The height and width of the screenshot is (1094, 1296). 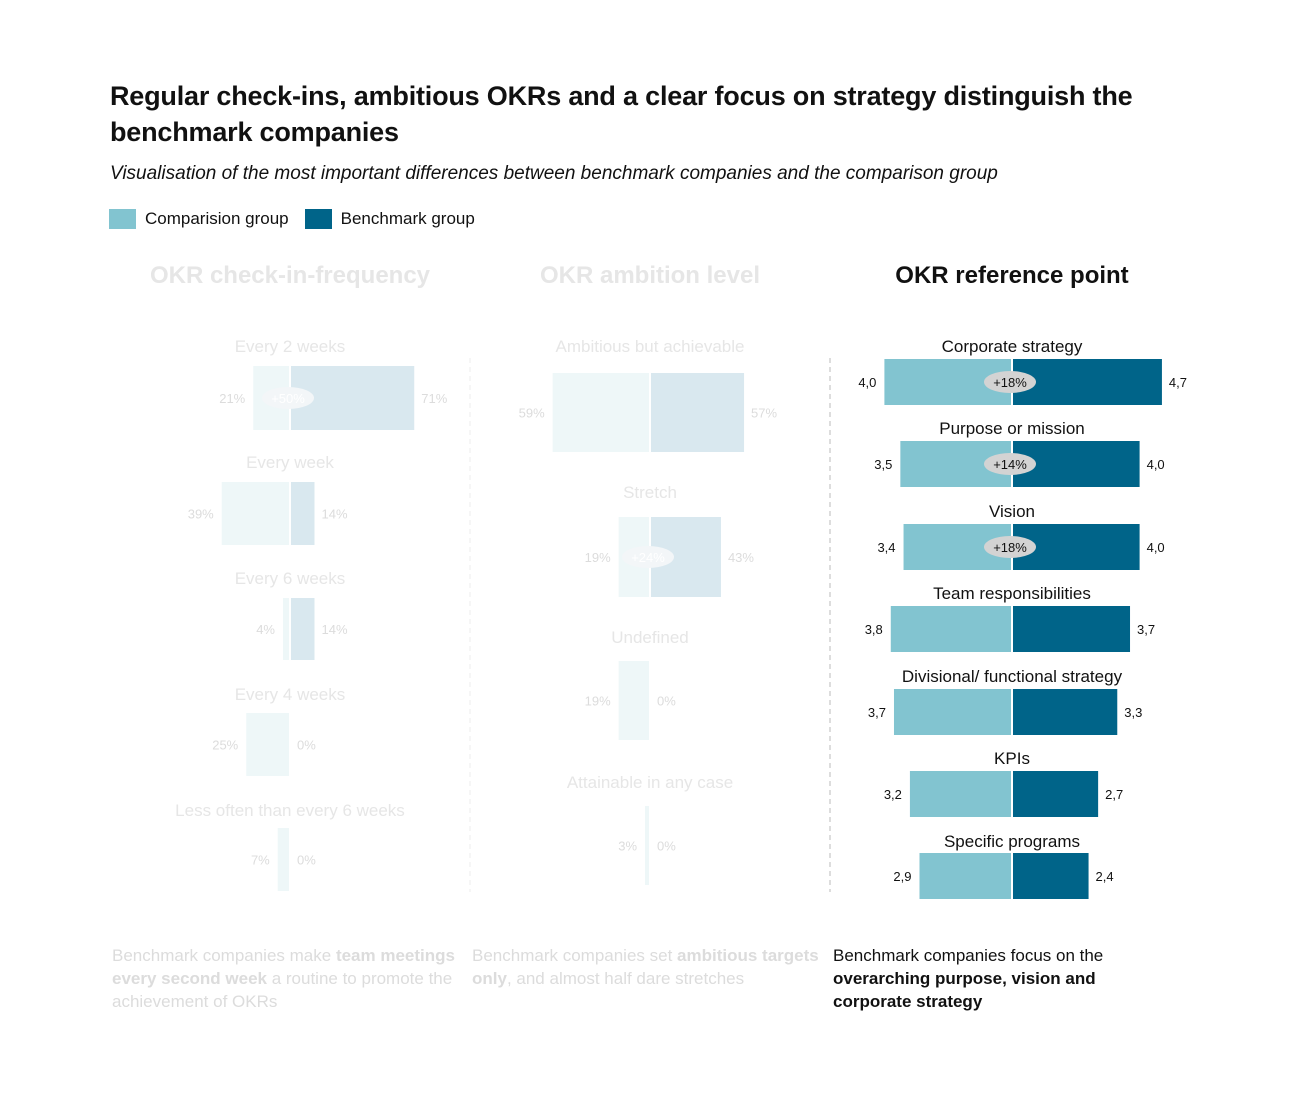 What do you see at coordinates (575, 955) in the screenshot?
I see `note-ambition-pre: Benchmark companies set` at bounding box center [575, 955].